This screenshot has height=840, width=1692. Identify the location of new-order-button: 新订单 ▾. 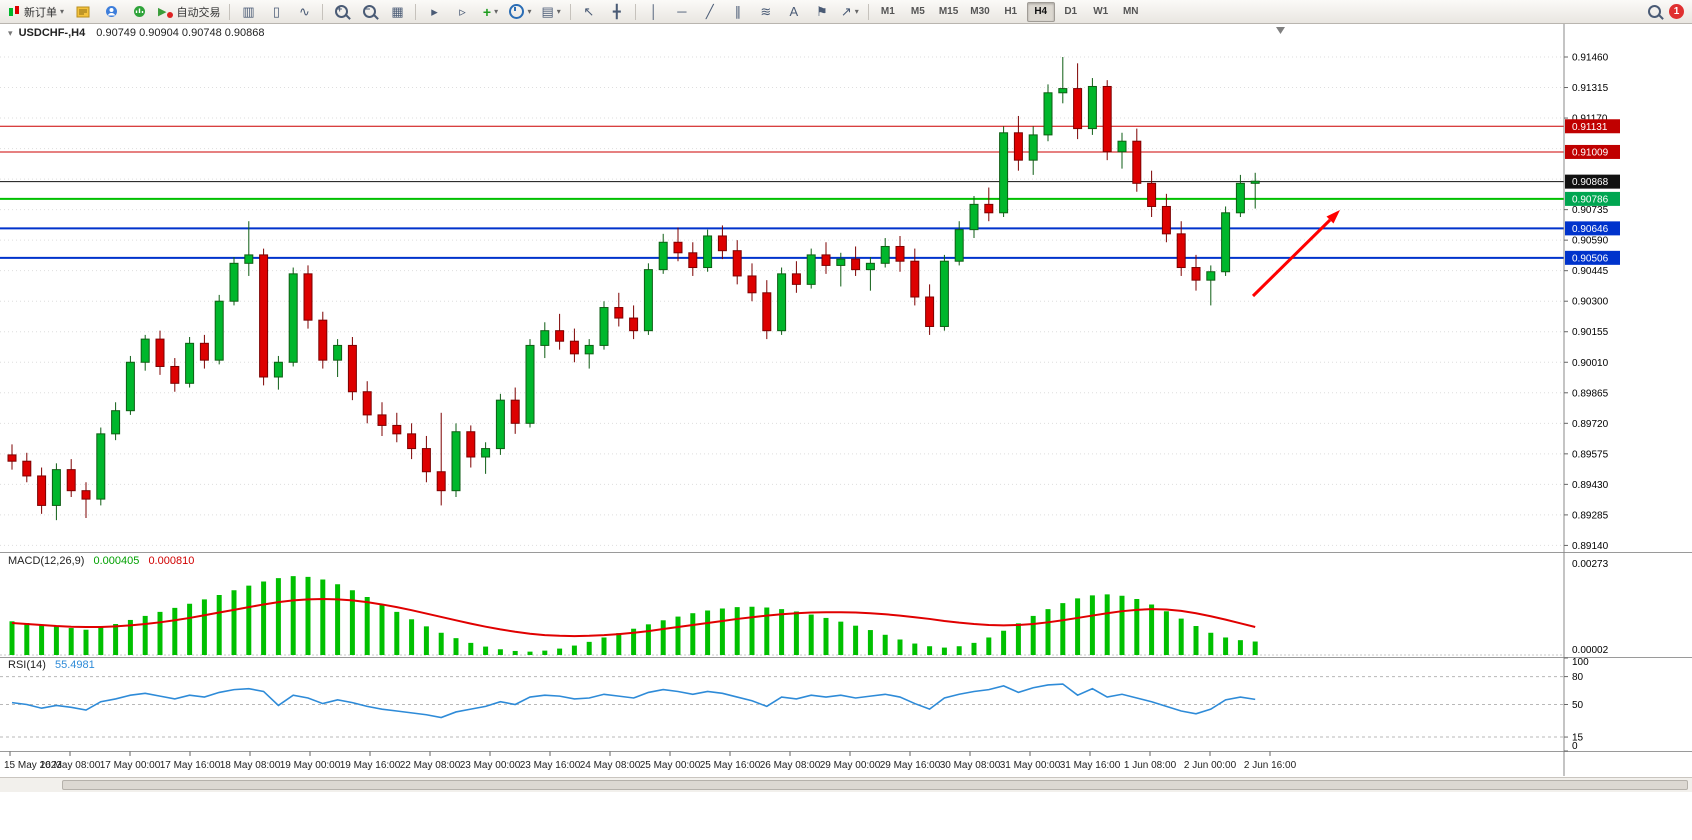
(36, 12).